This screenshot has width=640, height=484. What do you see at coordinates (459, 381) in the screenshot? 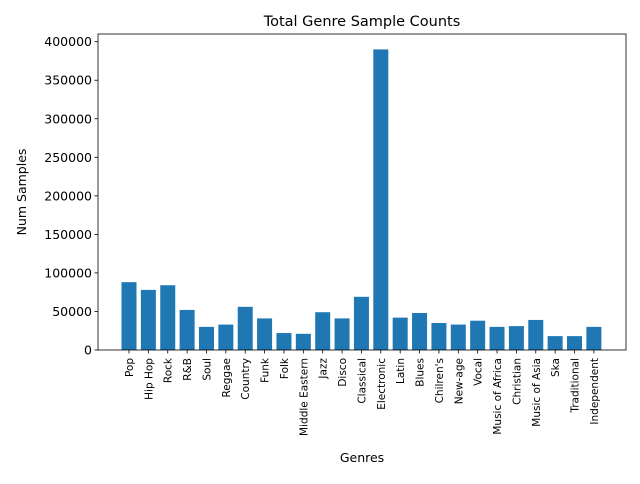
I see `x-tick-label: New-age` at bounding box center [459, 381].